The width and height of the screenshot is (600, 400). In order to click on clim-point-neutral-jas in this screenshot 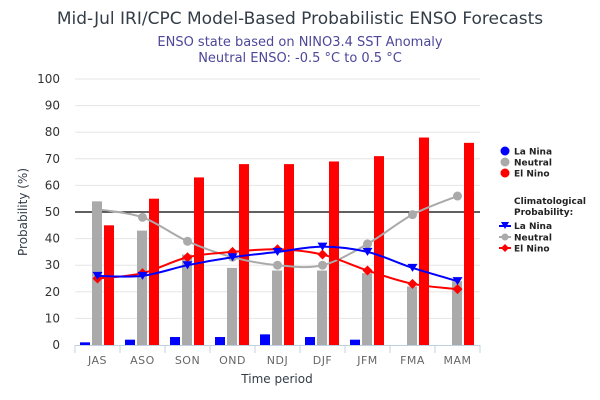, I will do `click(97, 209)`.